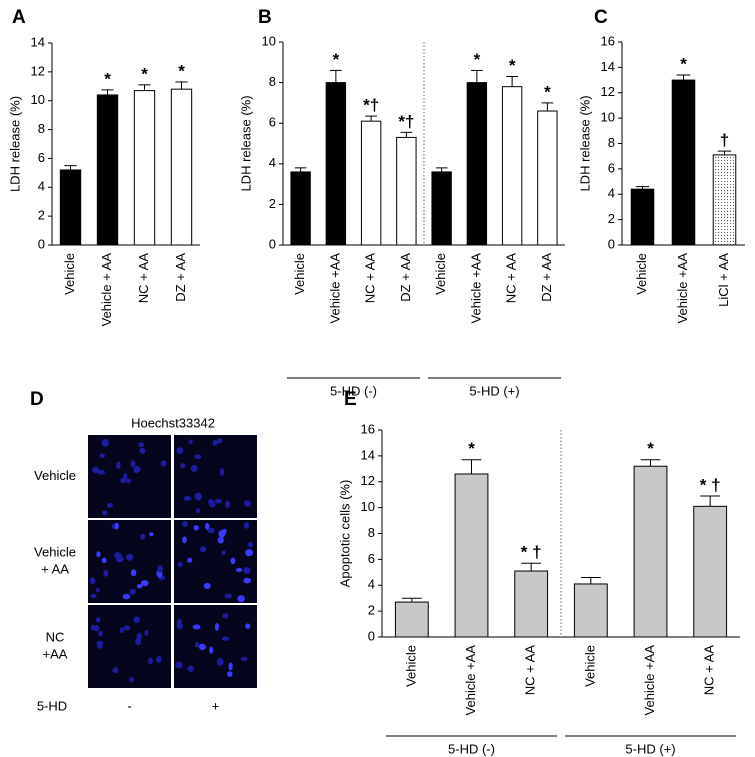 This screenshot has width=755, height=757. What do you see at coordinates (601, 17) in the screenshot?
I see `panel-letter: C` at bounding box center [601, 17].